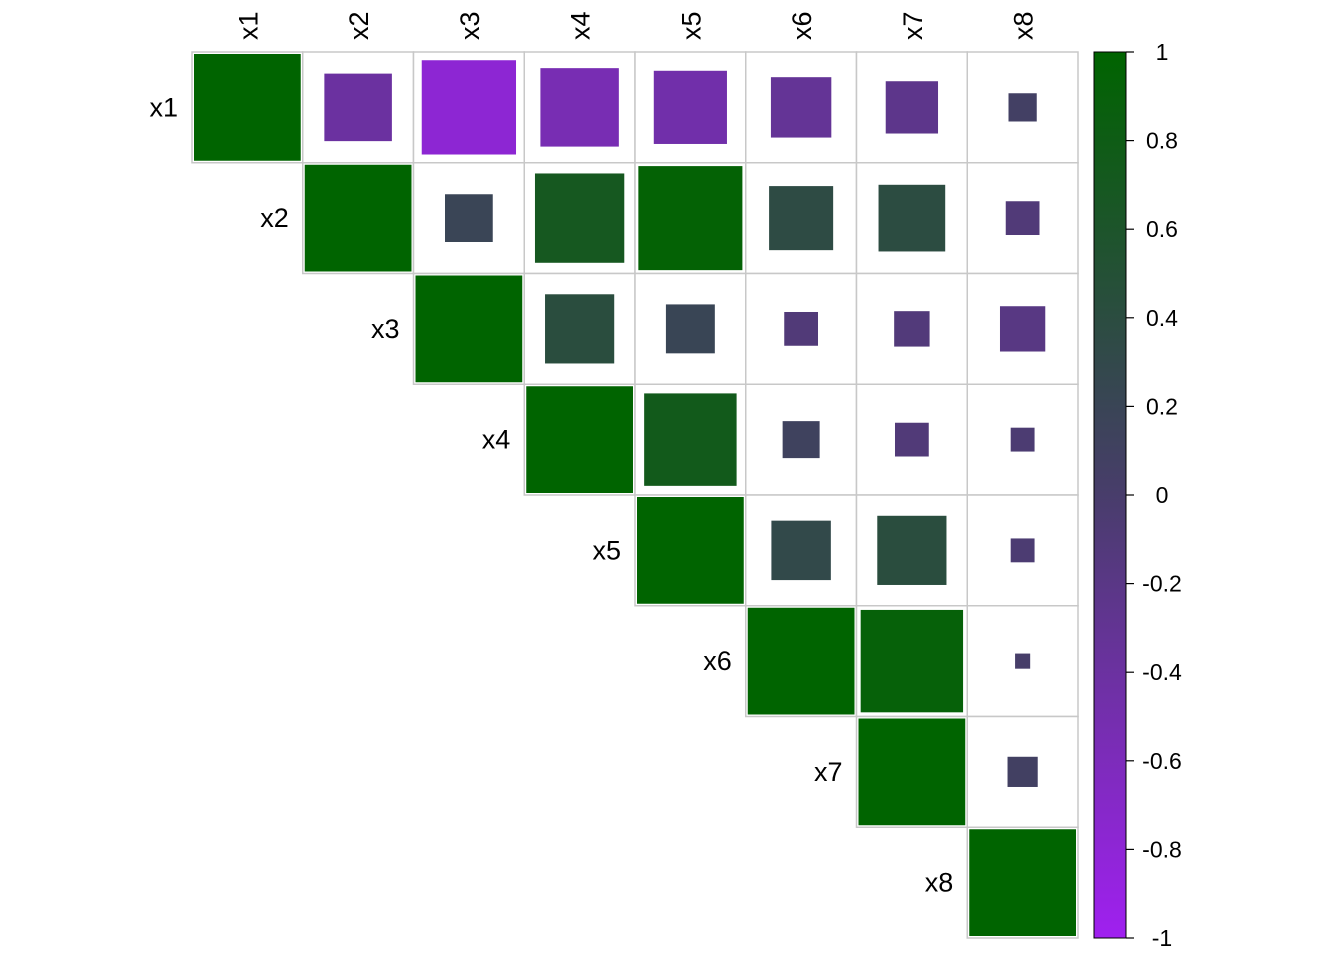 The width and height of the screenshot is (1344, 965). What do you see at coordinates (801, 328) in the screenshot?
I see `corr-square-x3-x6` at bounding box center [801, 328].